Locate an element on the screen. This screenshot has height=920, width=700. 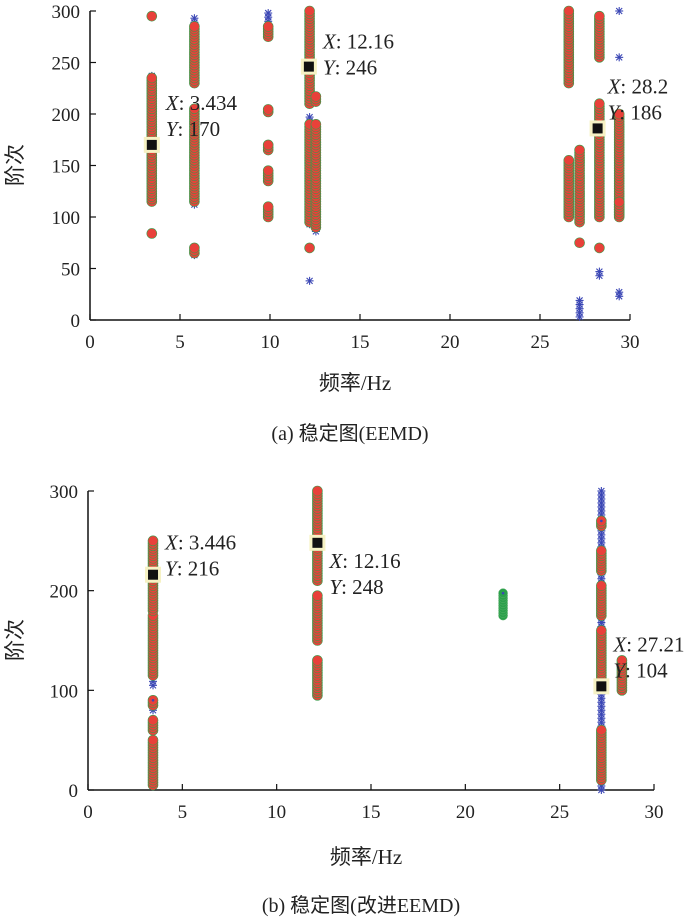
datatip-x-text: X: 3.434 is located at coordinates (201, 103).